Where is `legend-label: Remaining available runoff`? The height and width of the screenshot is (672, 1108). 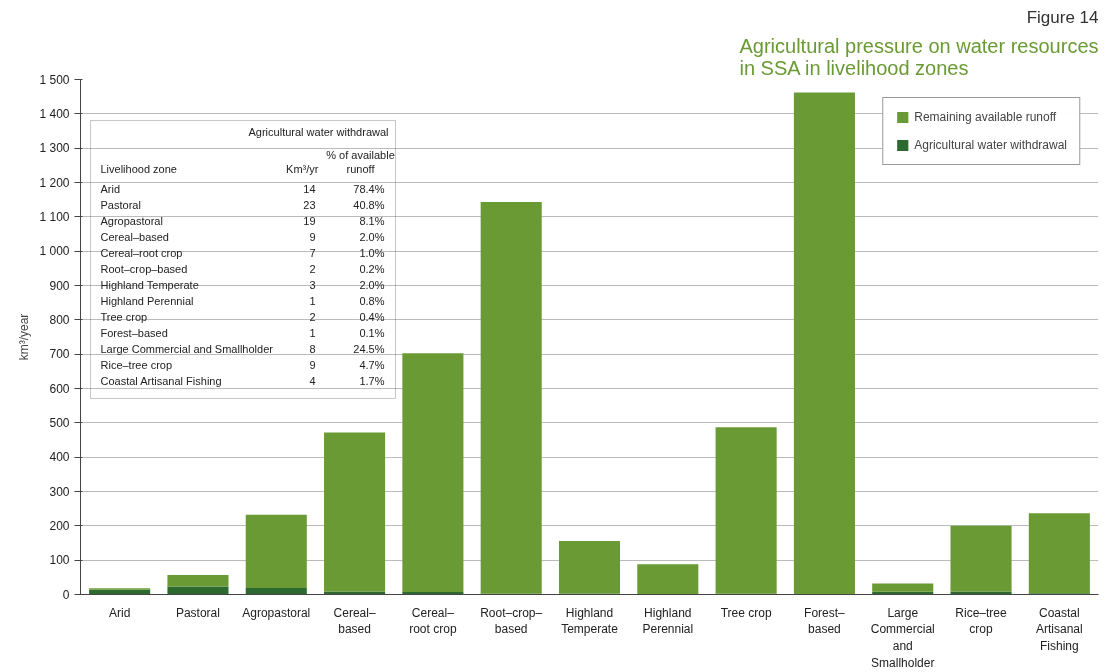
legend-label: Remaining available runoff is located at coordinates (985, 117).